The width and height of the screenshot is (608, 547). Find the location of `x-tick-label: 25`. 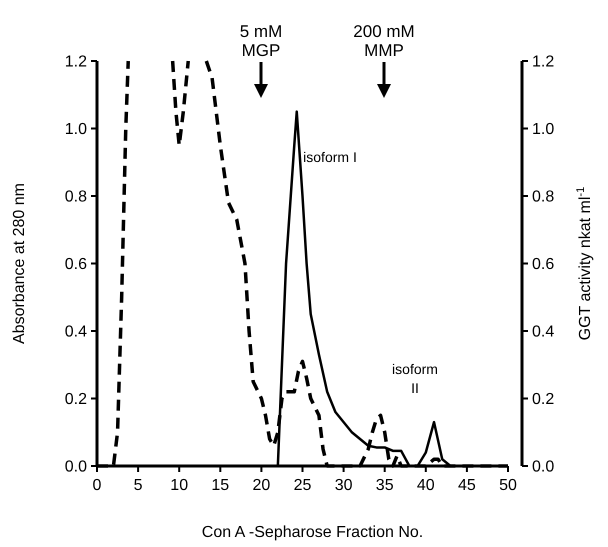

x-tick-label: 25 is located at coordinates (303, 485).